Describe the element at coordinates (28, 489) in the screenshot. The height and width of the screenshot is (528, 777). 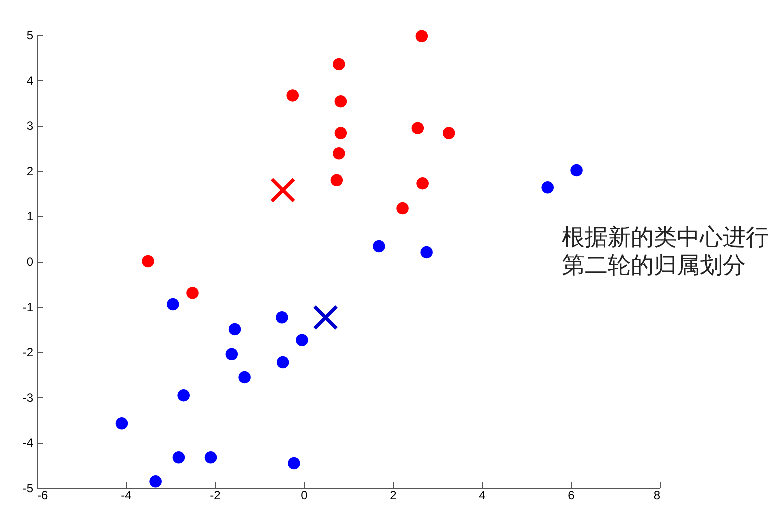
I see `y-tick-label: -5` at that location.